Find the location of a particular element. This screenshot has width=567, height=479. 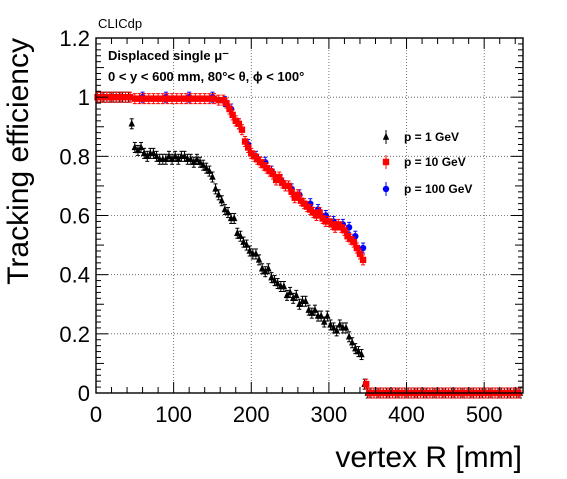

y-axis-title: Tracking efficiency is located at coordinates (18, 161).